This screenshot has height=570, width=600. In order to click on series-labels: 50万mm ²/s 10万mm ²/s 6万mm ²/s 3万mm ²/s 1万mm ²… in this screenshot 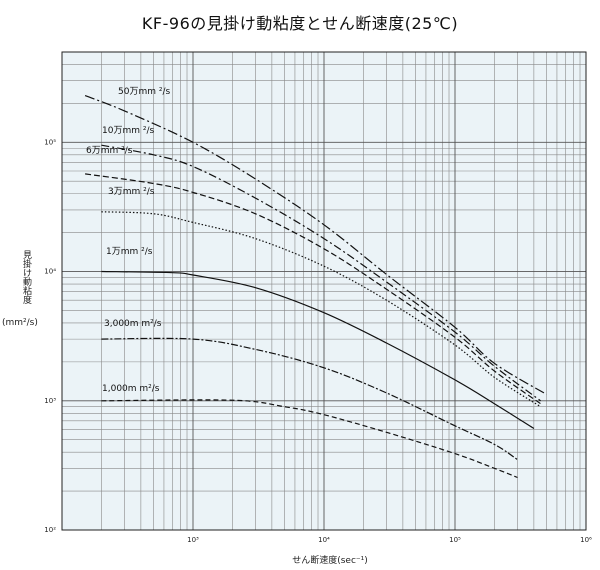, I will do `click(128, 240)`.